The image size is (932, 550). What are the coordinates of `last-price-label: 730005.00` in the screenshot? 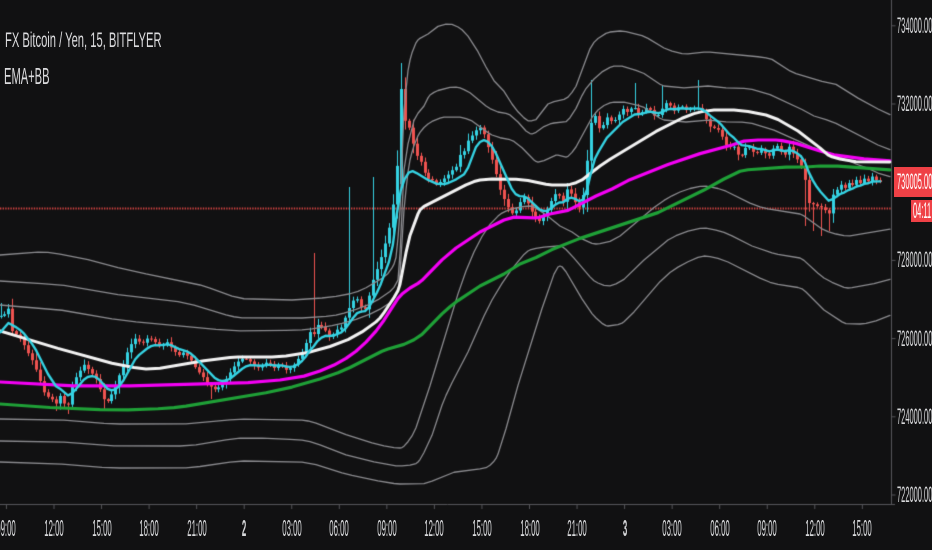 It's located at (913, 182).